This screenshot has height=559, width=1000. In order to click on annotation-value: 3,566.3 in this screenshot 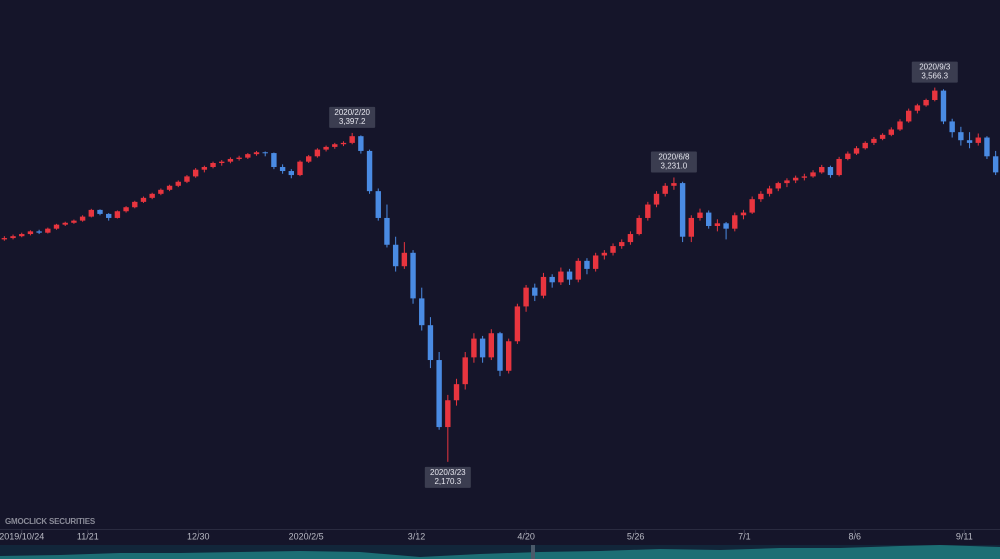, I will do `click(934, 76)`.